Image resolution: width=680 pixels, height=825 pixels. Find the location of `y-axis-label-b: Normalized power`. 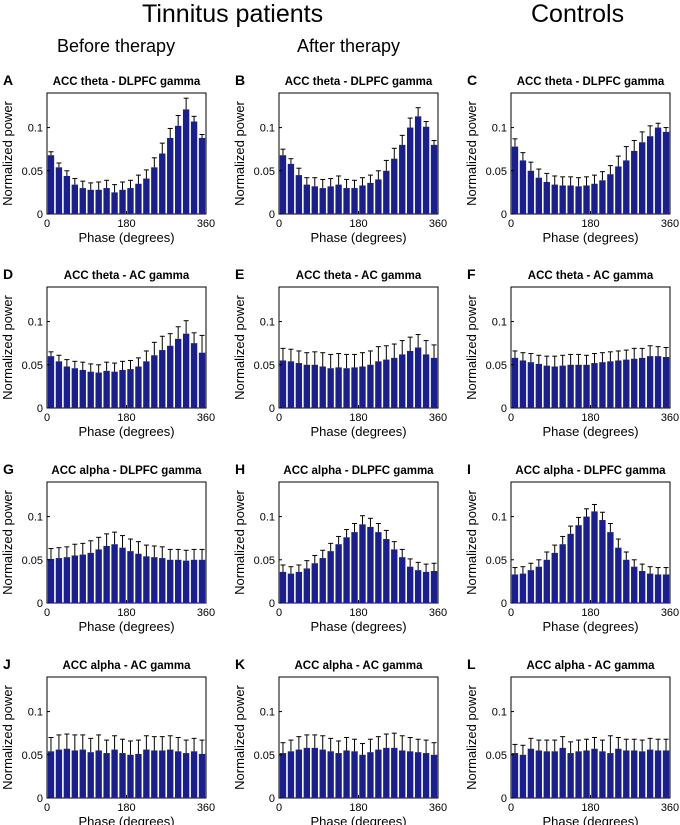

y-axis-label-b: Normalized power is located at coordinates (239, 152).